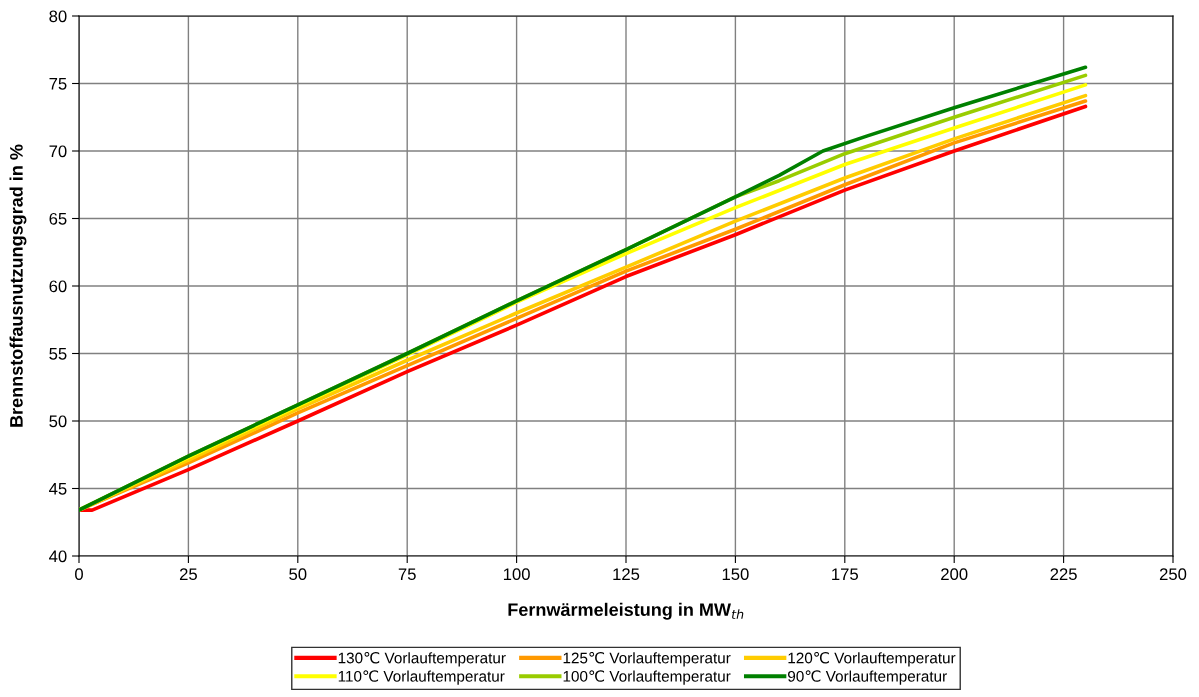  Describe the element at coordinates (58, 489) in the screenshot. I see `y-tick-label: 45` at that location.